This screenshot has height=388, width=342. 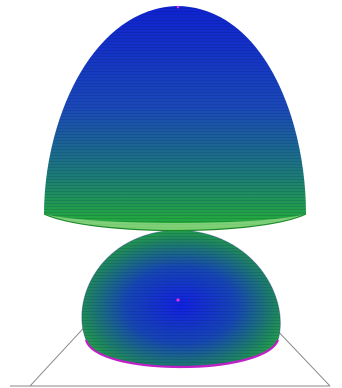 I want to click on boundary-curve, so click(x=182, y=354).